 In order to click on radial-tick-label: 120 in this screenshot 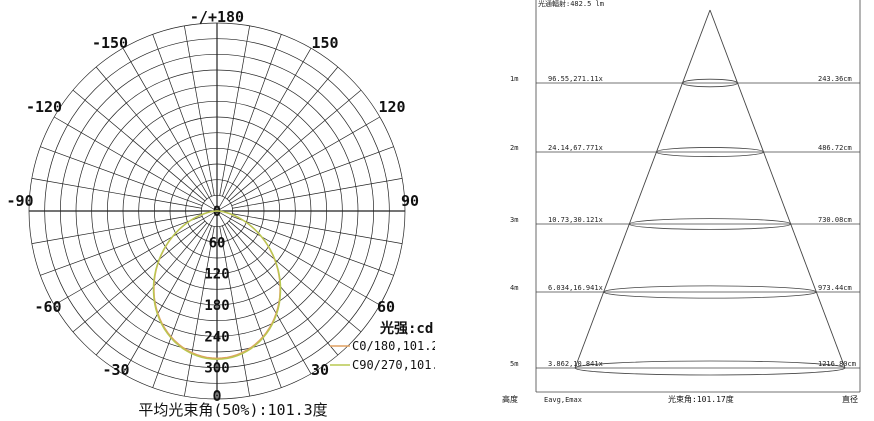, I will do `click(216, 275)`.